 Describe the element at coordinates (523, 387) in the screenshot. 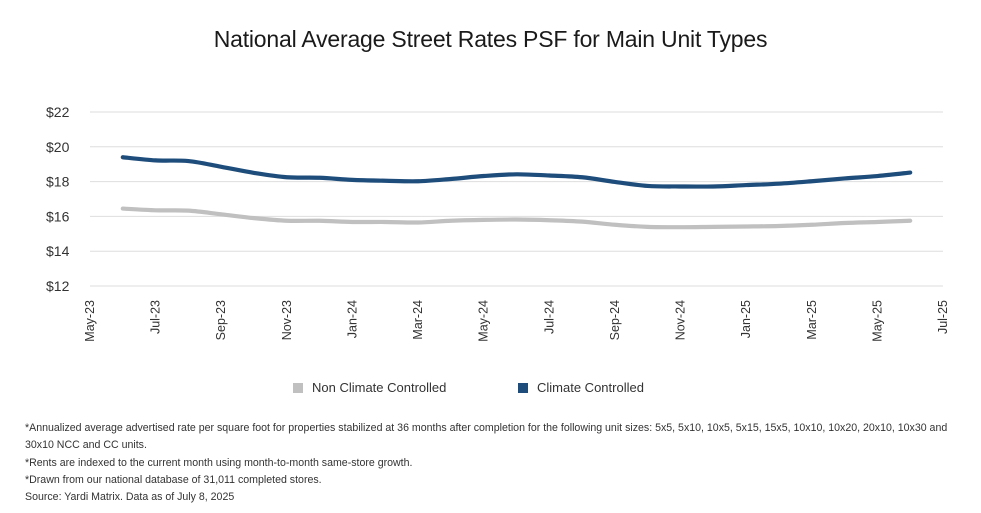

I see `legend-swatch-climate` at that location.